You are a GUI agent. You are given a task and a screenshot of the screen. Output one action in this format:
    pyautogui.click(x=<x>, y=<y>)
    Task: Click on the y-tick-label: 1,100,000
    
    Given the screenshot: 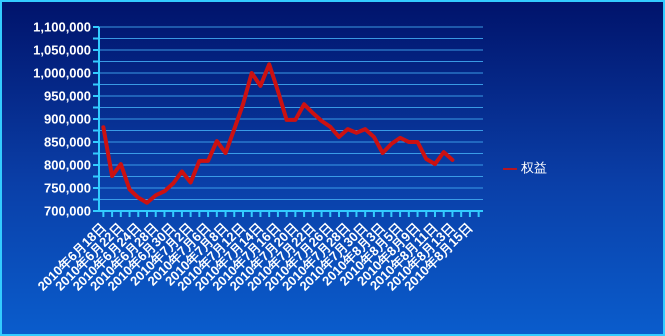 What is the action you would take?
    pyautogui.click(x=62, y=27)
    